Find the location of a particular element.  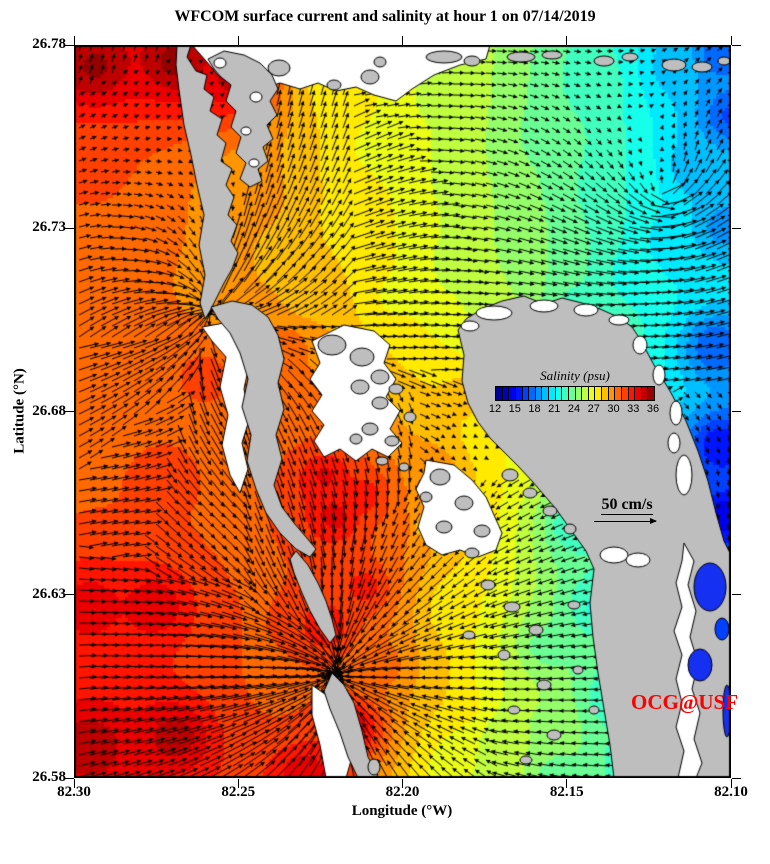

colorbar-title: Salinity (psu) is located at coordinates (575, 375).